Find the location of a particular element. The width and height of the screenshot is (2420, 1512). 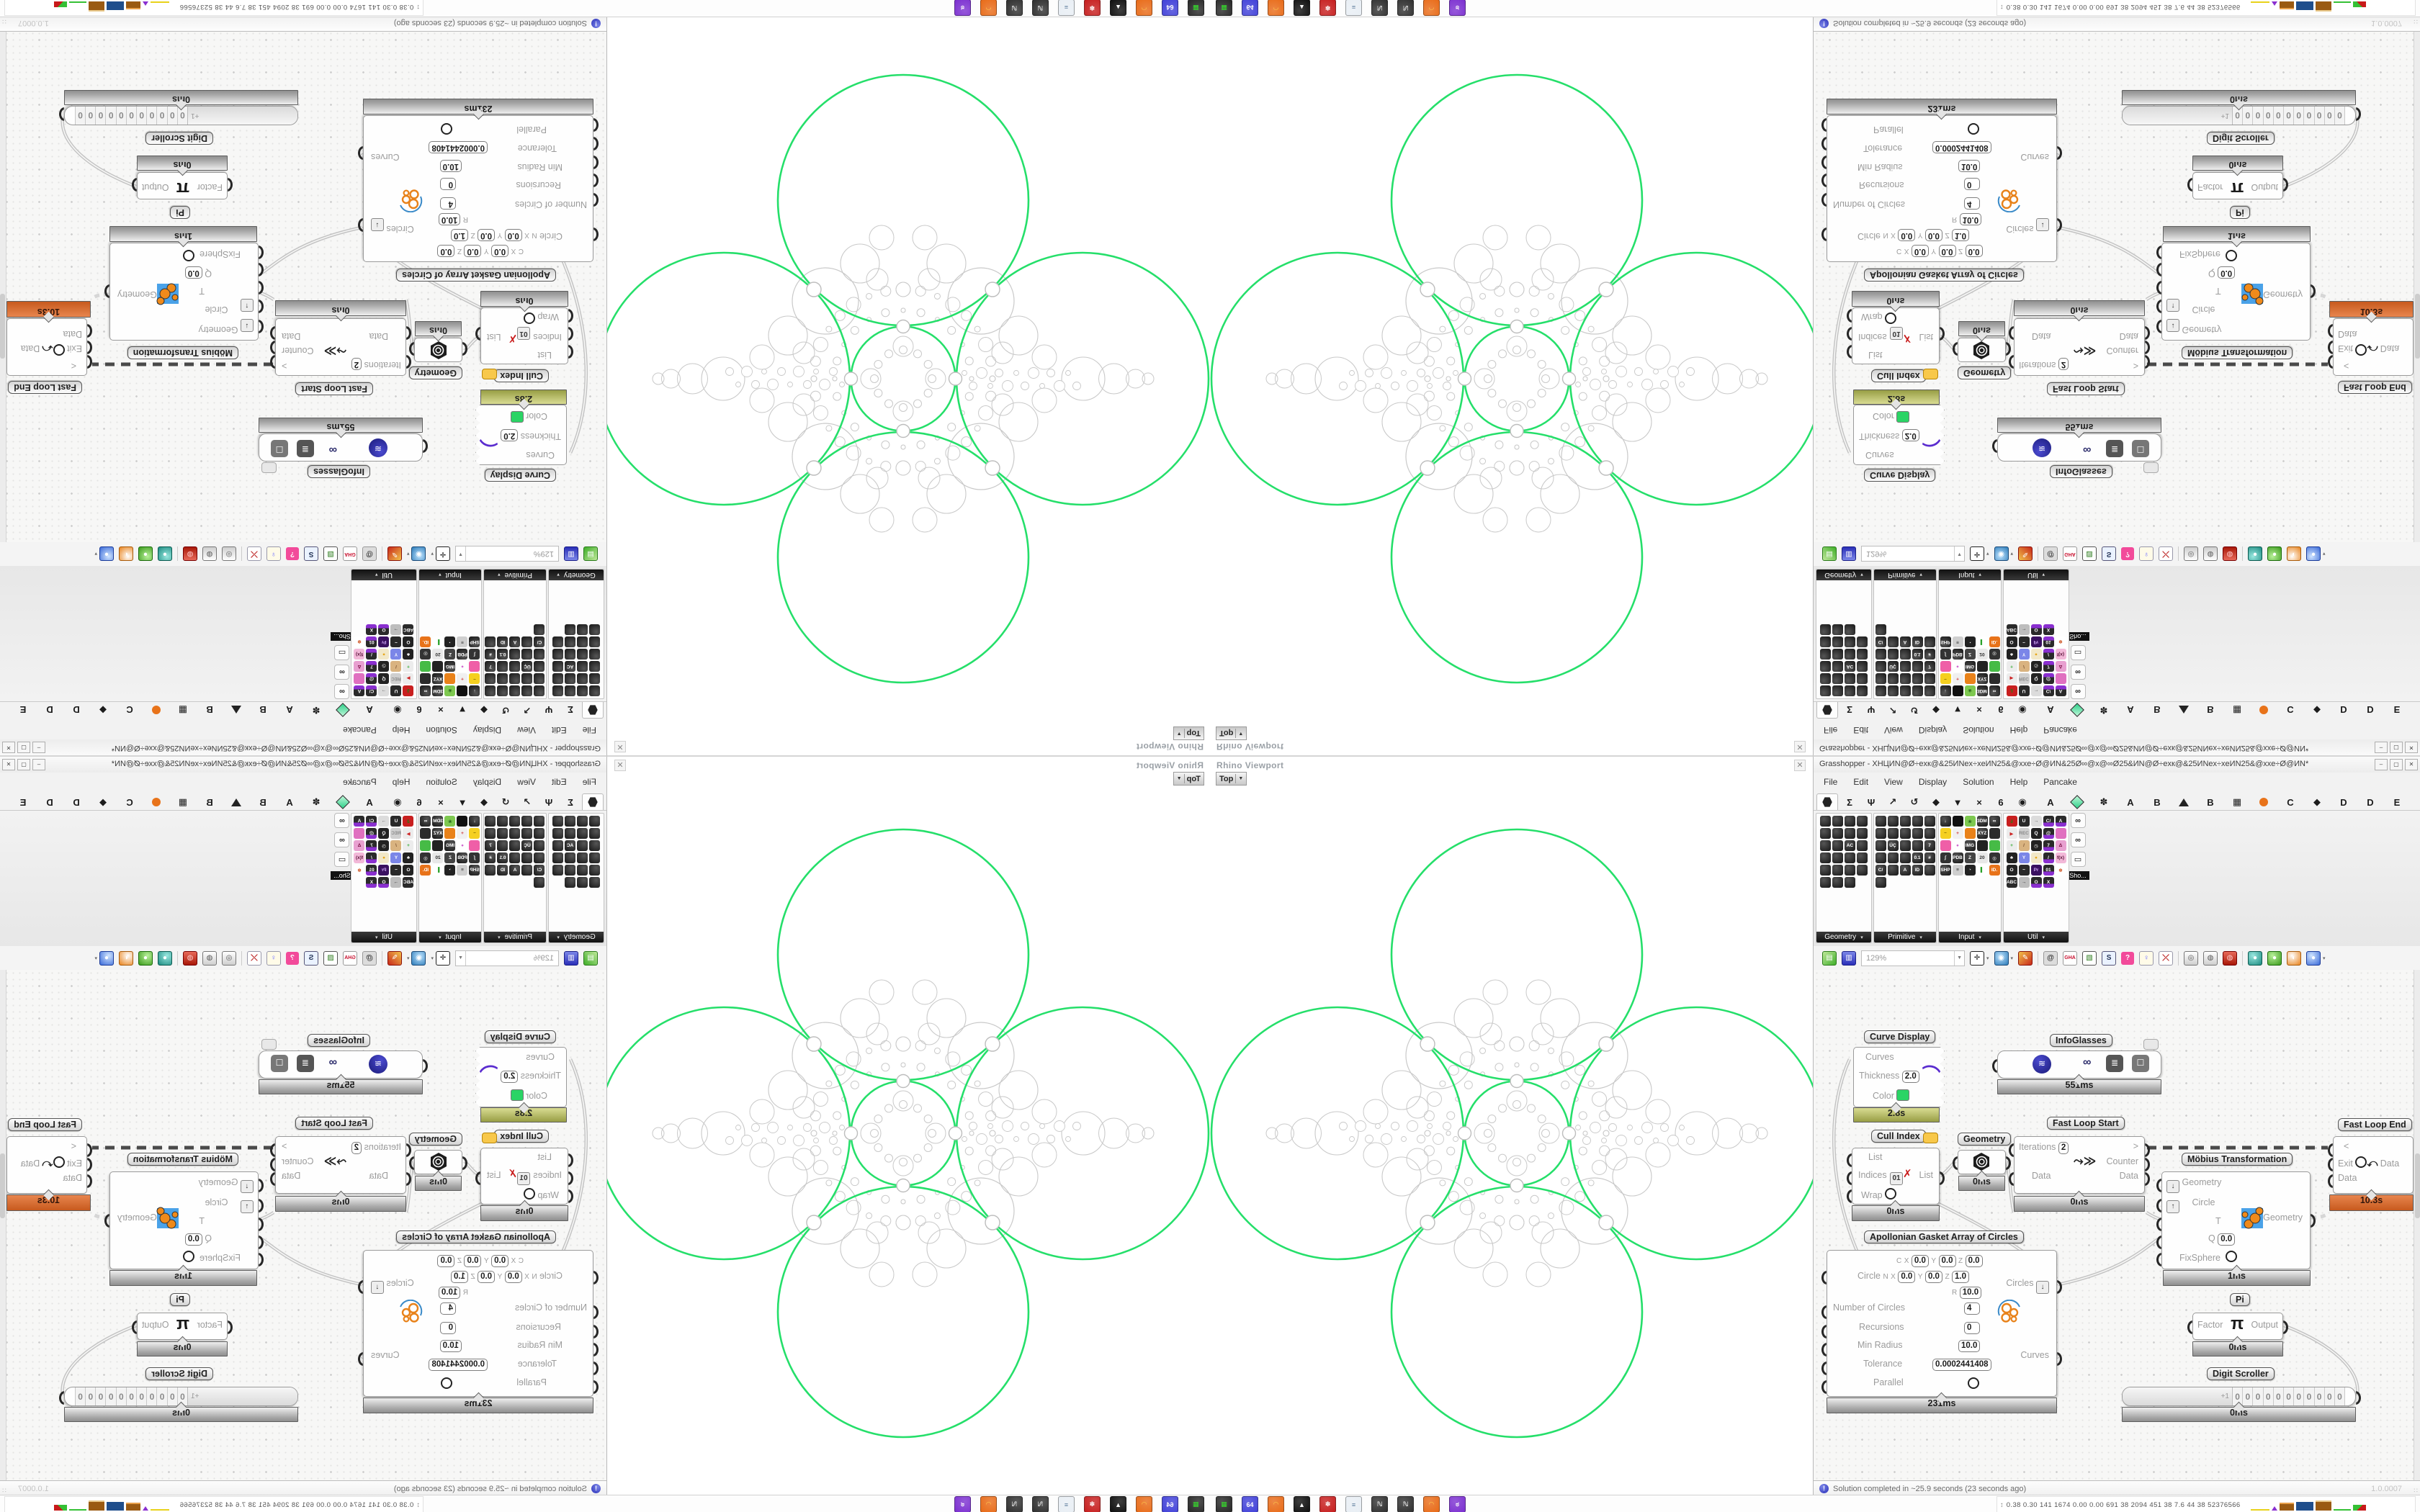

component-icon: ≡ is located at coordinates (1957, 641).